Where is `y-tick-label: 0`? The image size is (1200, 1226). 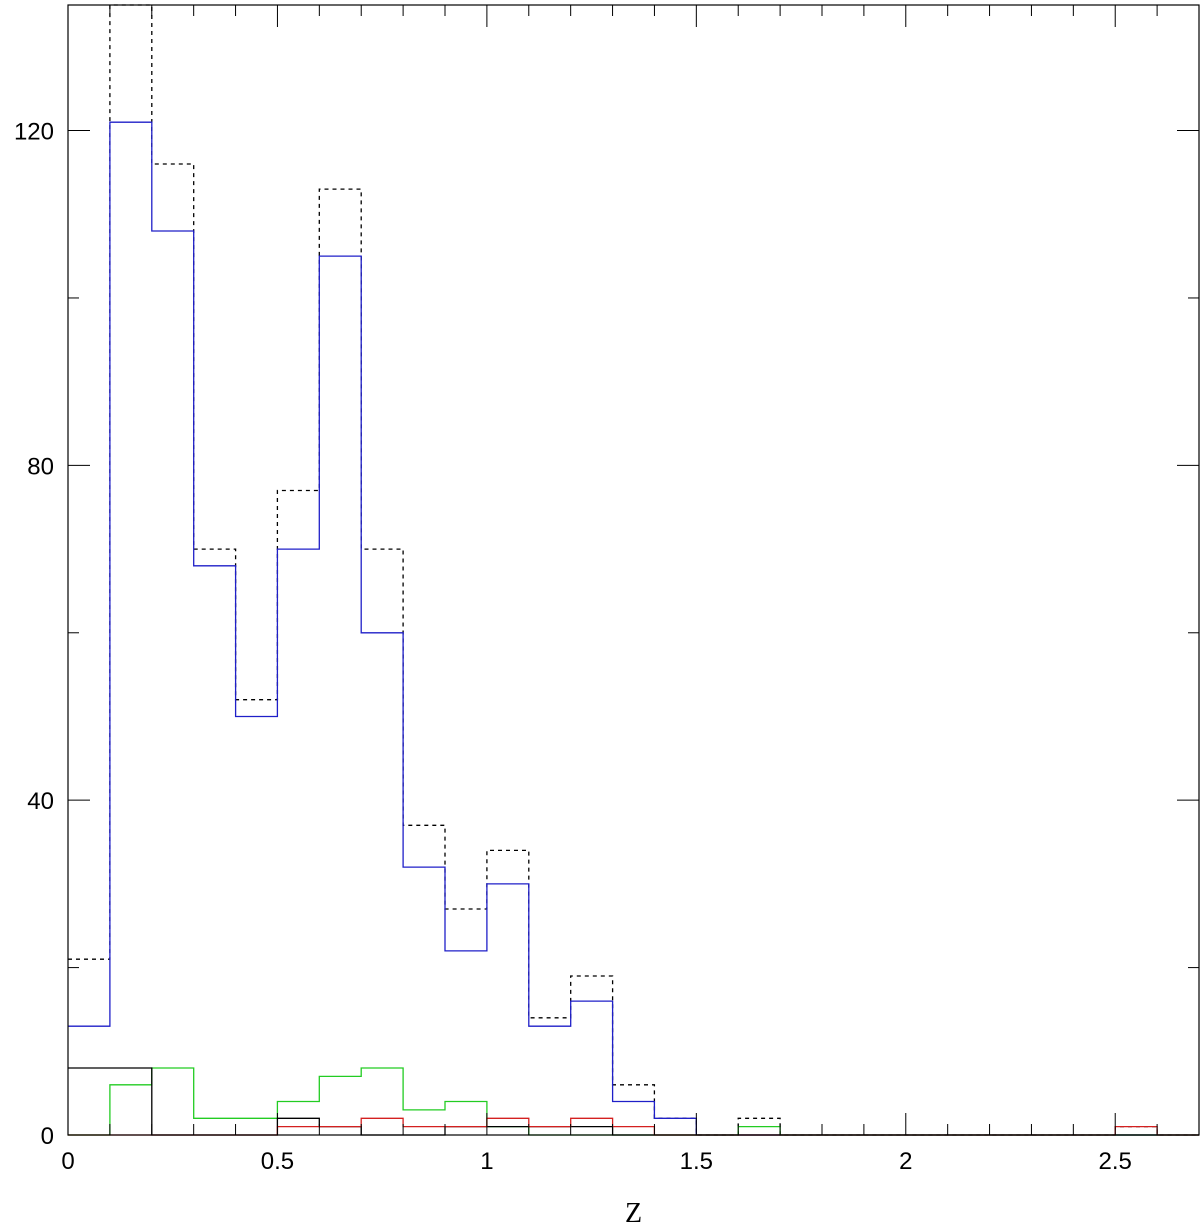 y-tick-label: 0 is located at coordinates (47, 1136).